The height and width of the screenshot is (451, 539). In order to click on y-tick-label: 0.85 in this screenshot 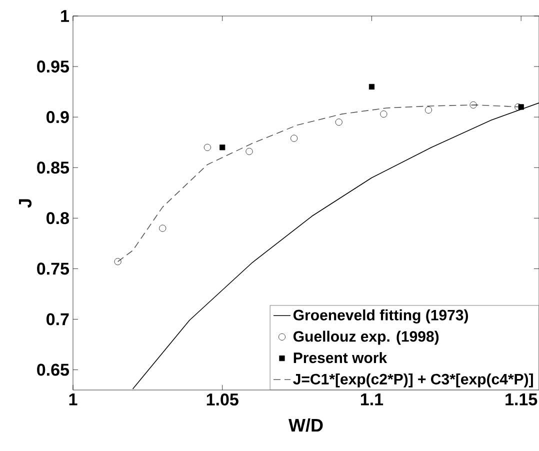, I will do `click(53, 168)`.